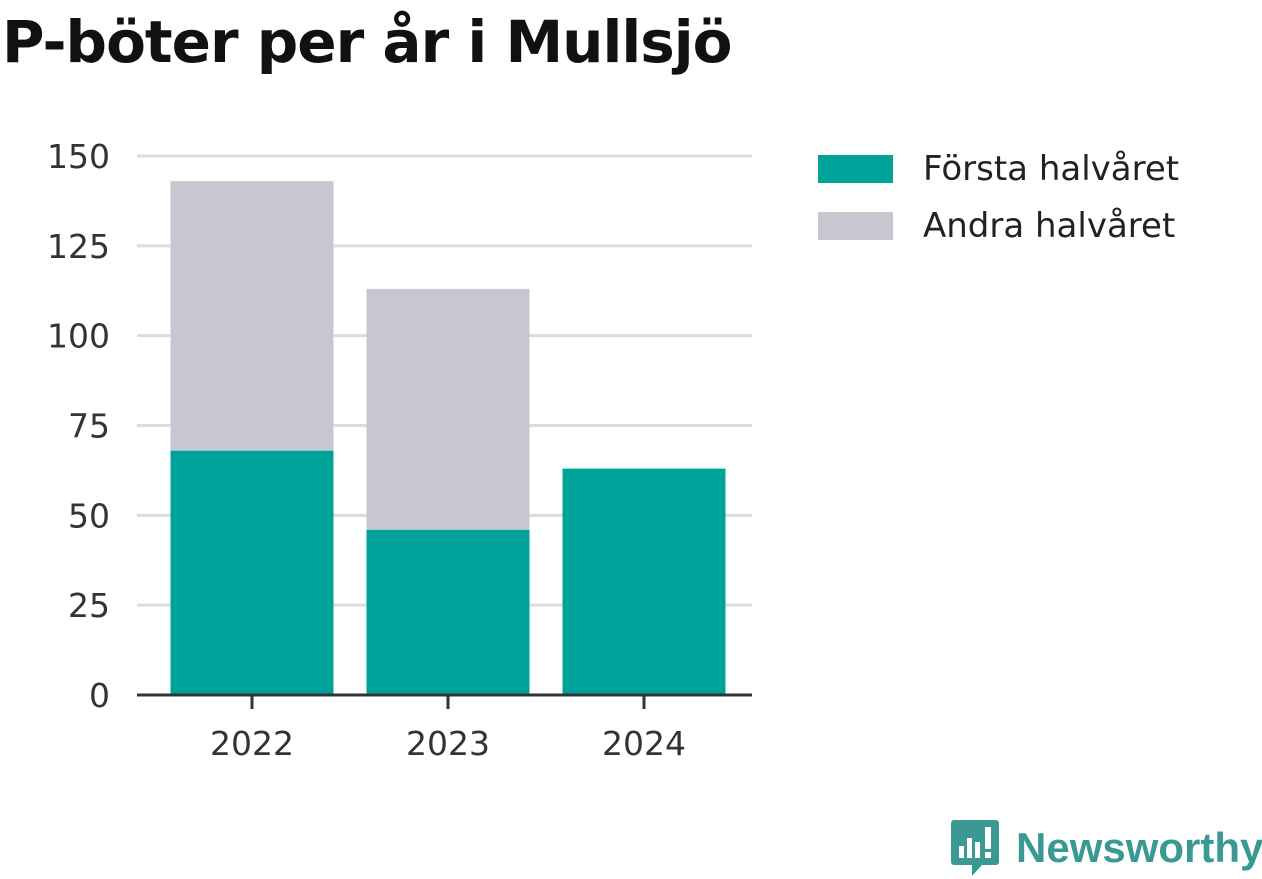  Describe the element at coordinates (89, 426) in the screenshot. I see `y-tick-label: 75` at that location.